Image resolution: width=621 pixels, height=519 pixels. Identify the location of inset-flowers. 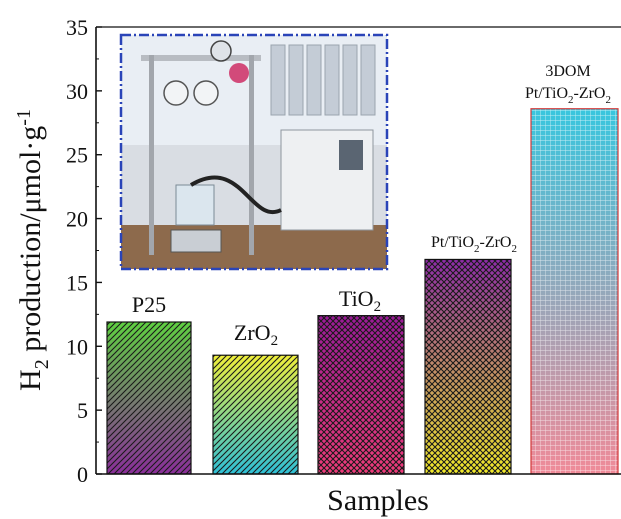
(239, 73).